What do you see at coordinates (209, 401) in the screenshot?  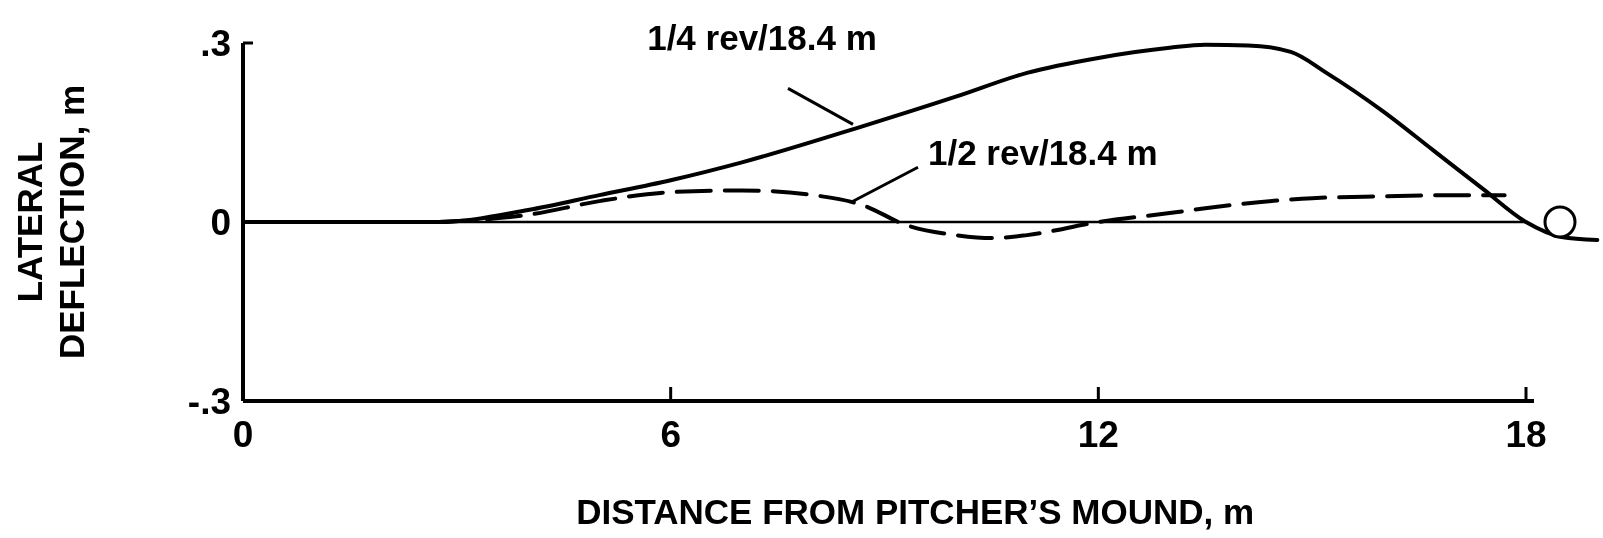 I see `y-tick-label: -.3` at bounding box center [209, 401].